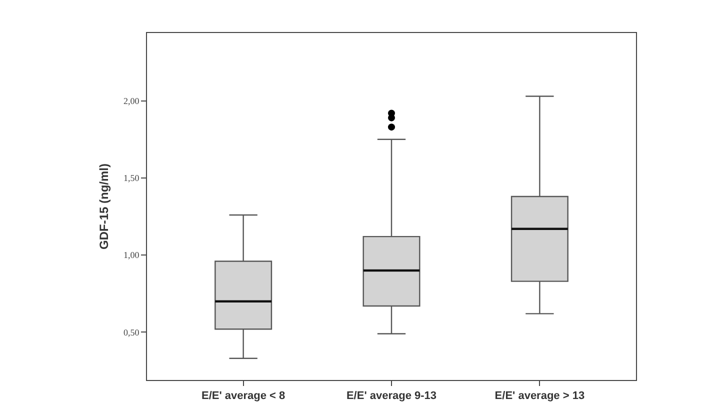  Describe the element at coordinates (539, 396) in the screenshot. I see `x-tick-label: E/E' average > 13` at that location.